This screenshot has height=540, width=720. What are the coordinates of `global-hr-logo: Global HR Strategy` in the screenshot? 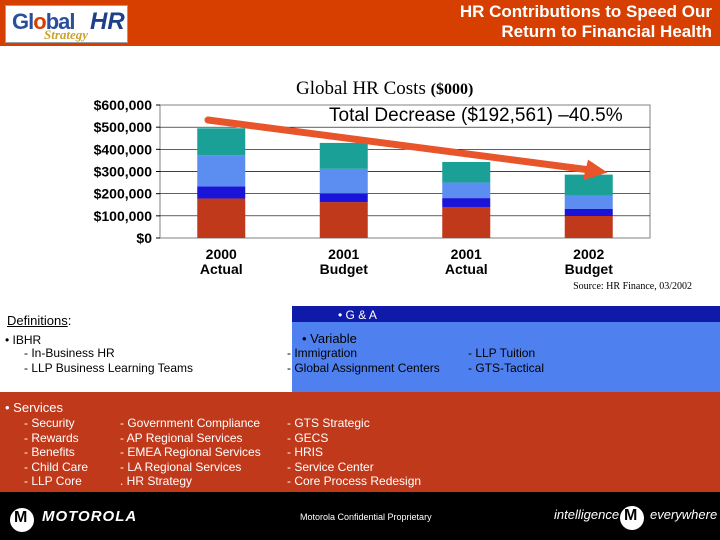 It's located at (66, 24).